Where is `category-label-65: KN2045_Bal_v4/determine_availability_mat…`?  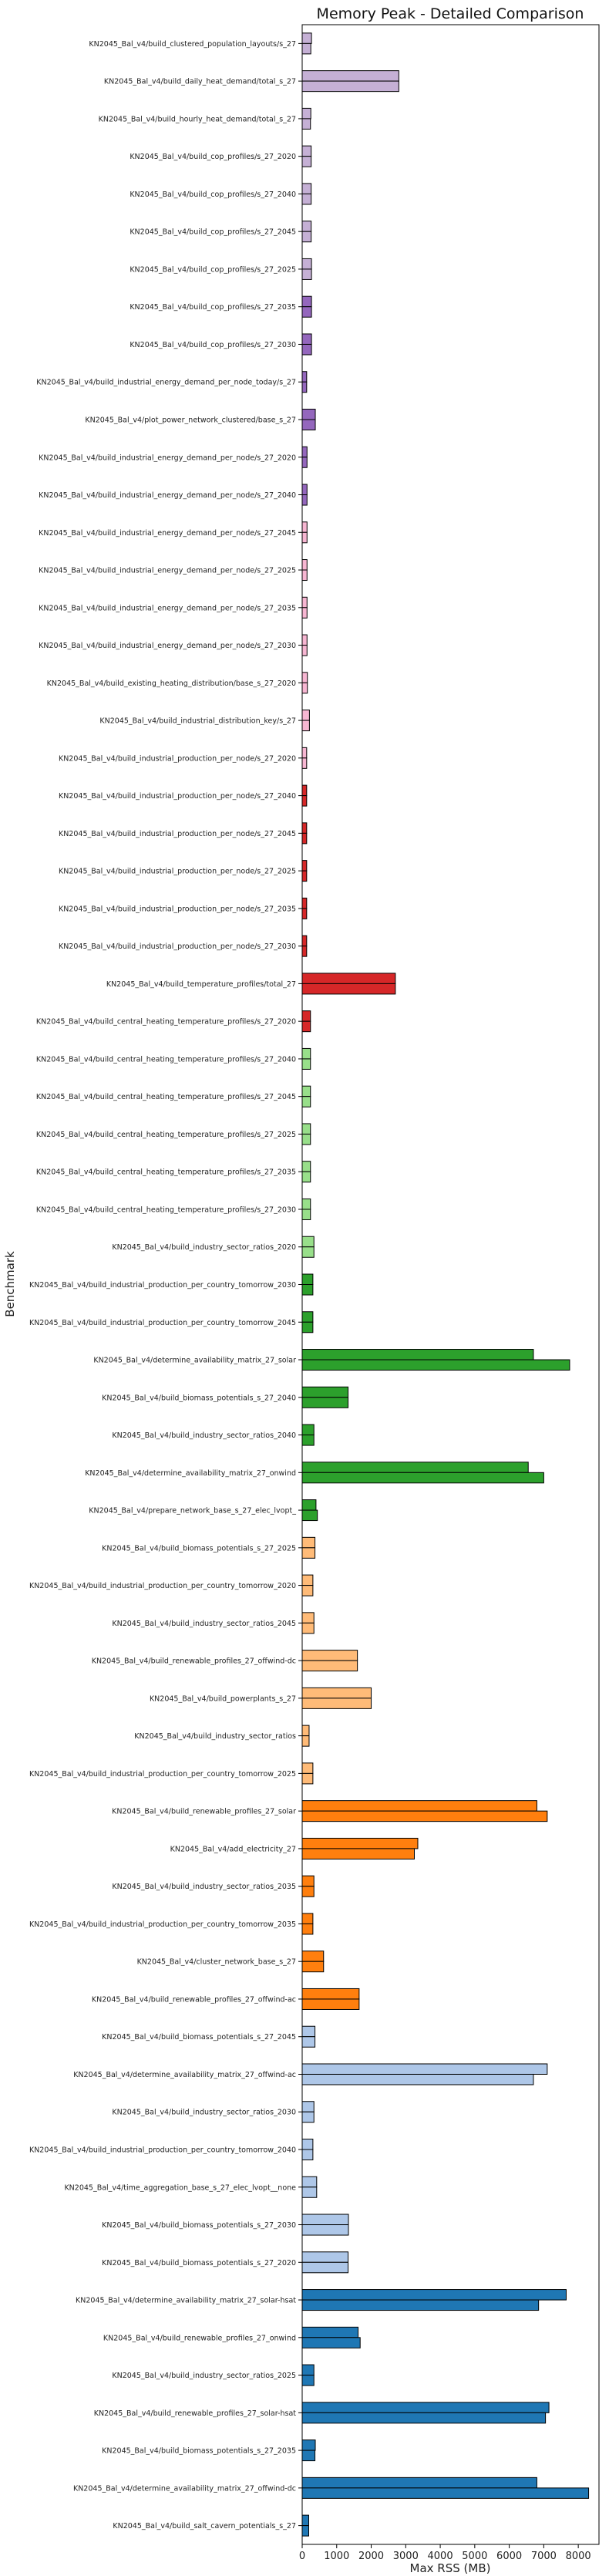 category-label-65: KN2045_Bal_v4/determine_availability_mat… is located at coordinates (184, 2488).